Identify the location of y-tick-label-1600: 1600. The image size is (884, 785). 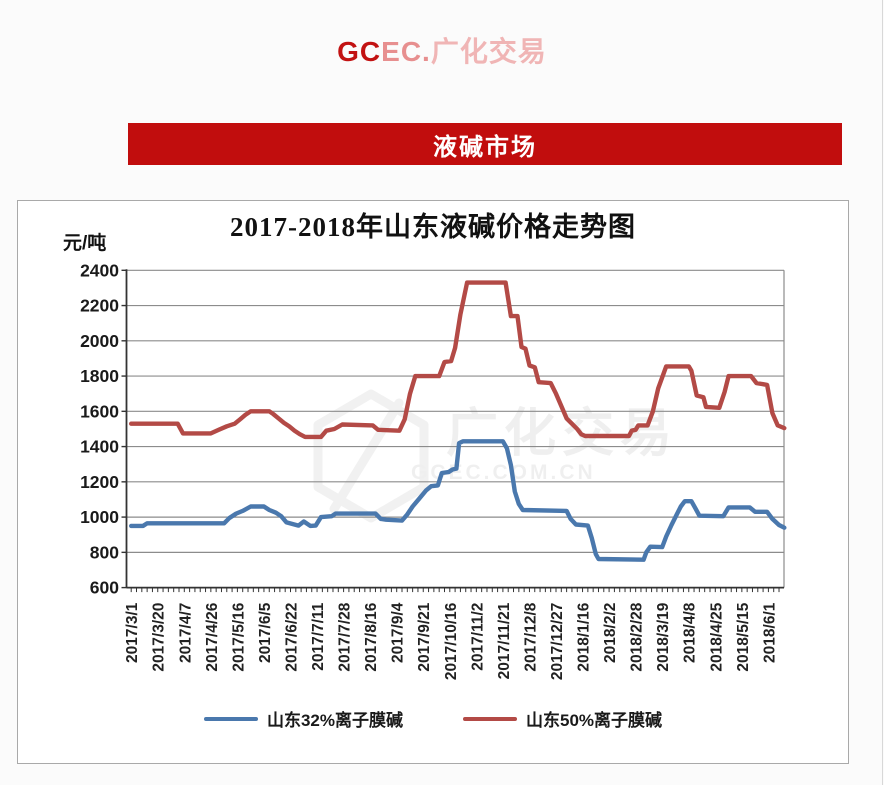
(99, 411).